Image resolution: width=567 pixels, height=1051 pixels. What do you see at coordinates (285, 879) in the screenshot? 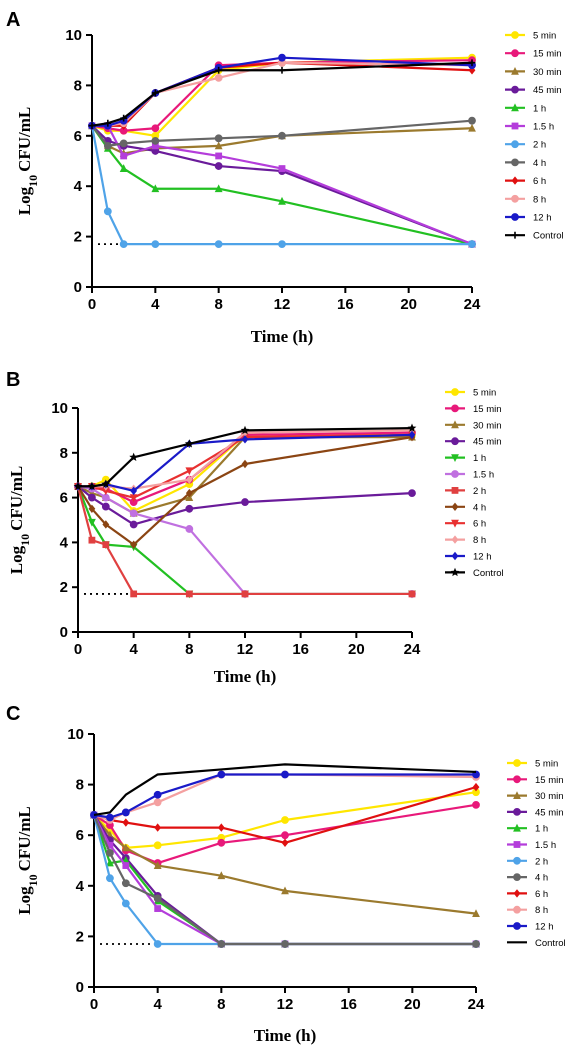
I see `series-1-h` at bounding box center [285, 879].